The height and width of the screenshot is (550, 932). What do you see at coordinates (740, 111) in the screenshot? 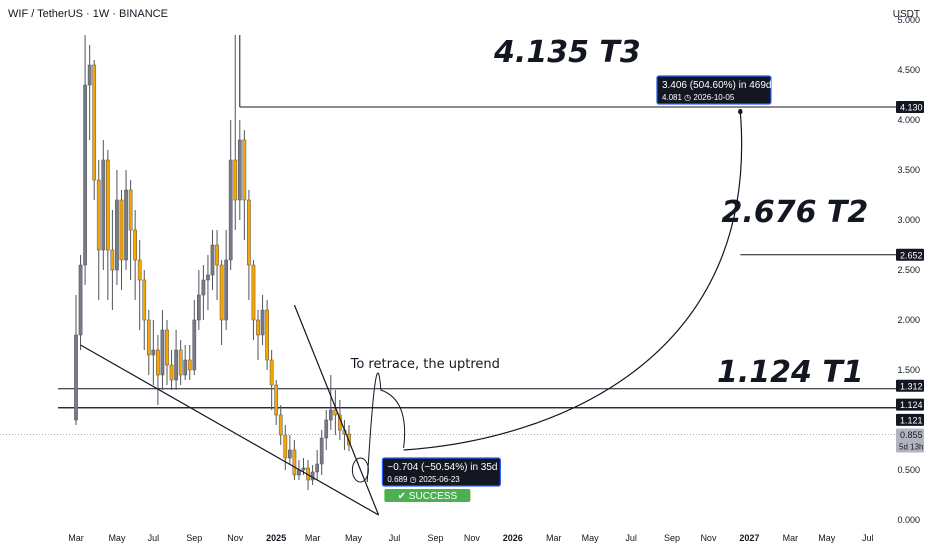
I see `target-marker` at bounding box center [740, 111].